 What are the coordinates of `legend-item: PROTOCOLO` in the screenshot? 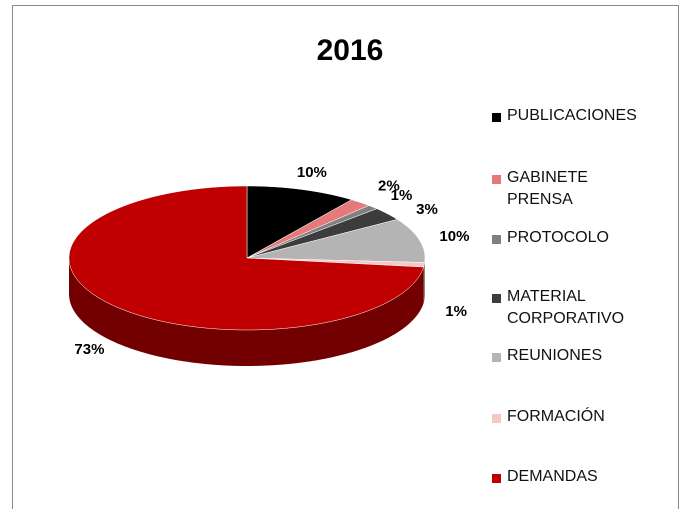 It's located at (574, 239).